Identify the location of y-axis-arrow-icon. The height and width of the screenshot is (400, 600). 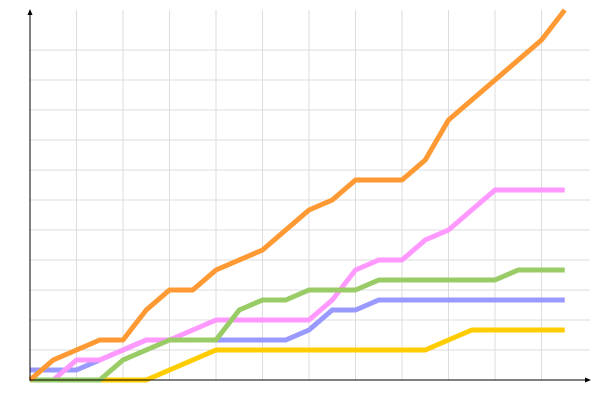
(30, 12).